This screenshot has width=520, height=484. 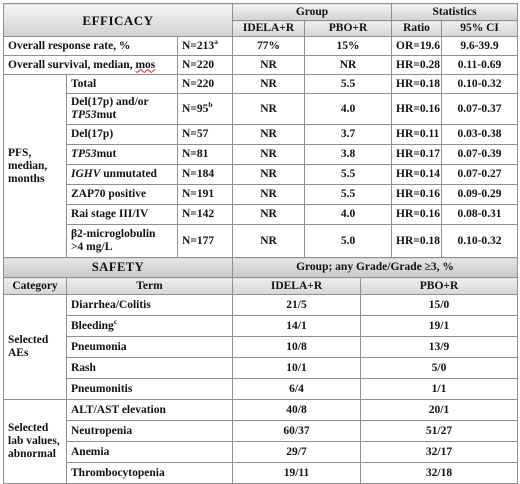 I want to click on os-ratio: HR=0.28, so click(x=417, y=65).